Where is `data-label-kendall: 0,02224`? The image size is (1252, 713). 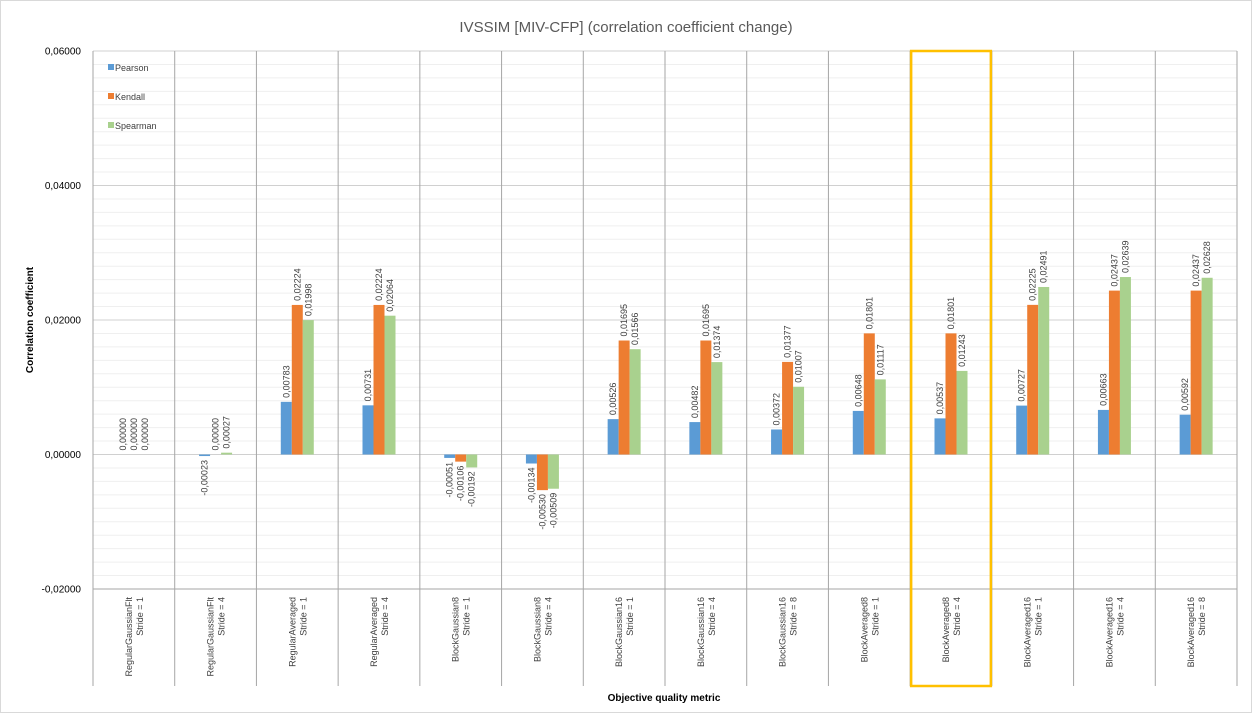 data-label-kendall: 0,02224 is located at coordinates (297, 284).